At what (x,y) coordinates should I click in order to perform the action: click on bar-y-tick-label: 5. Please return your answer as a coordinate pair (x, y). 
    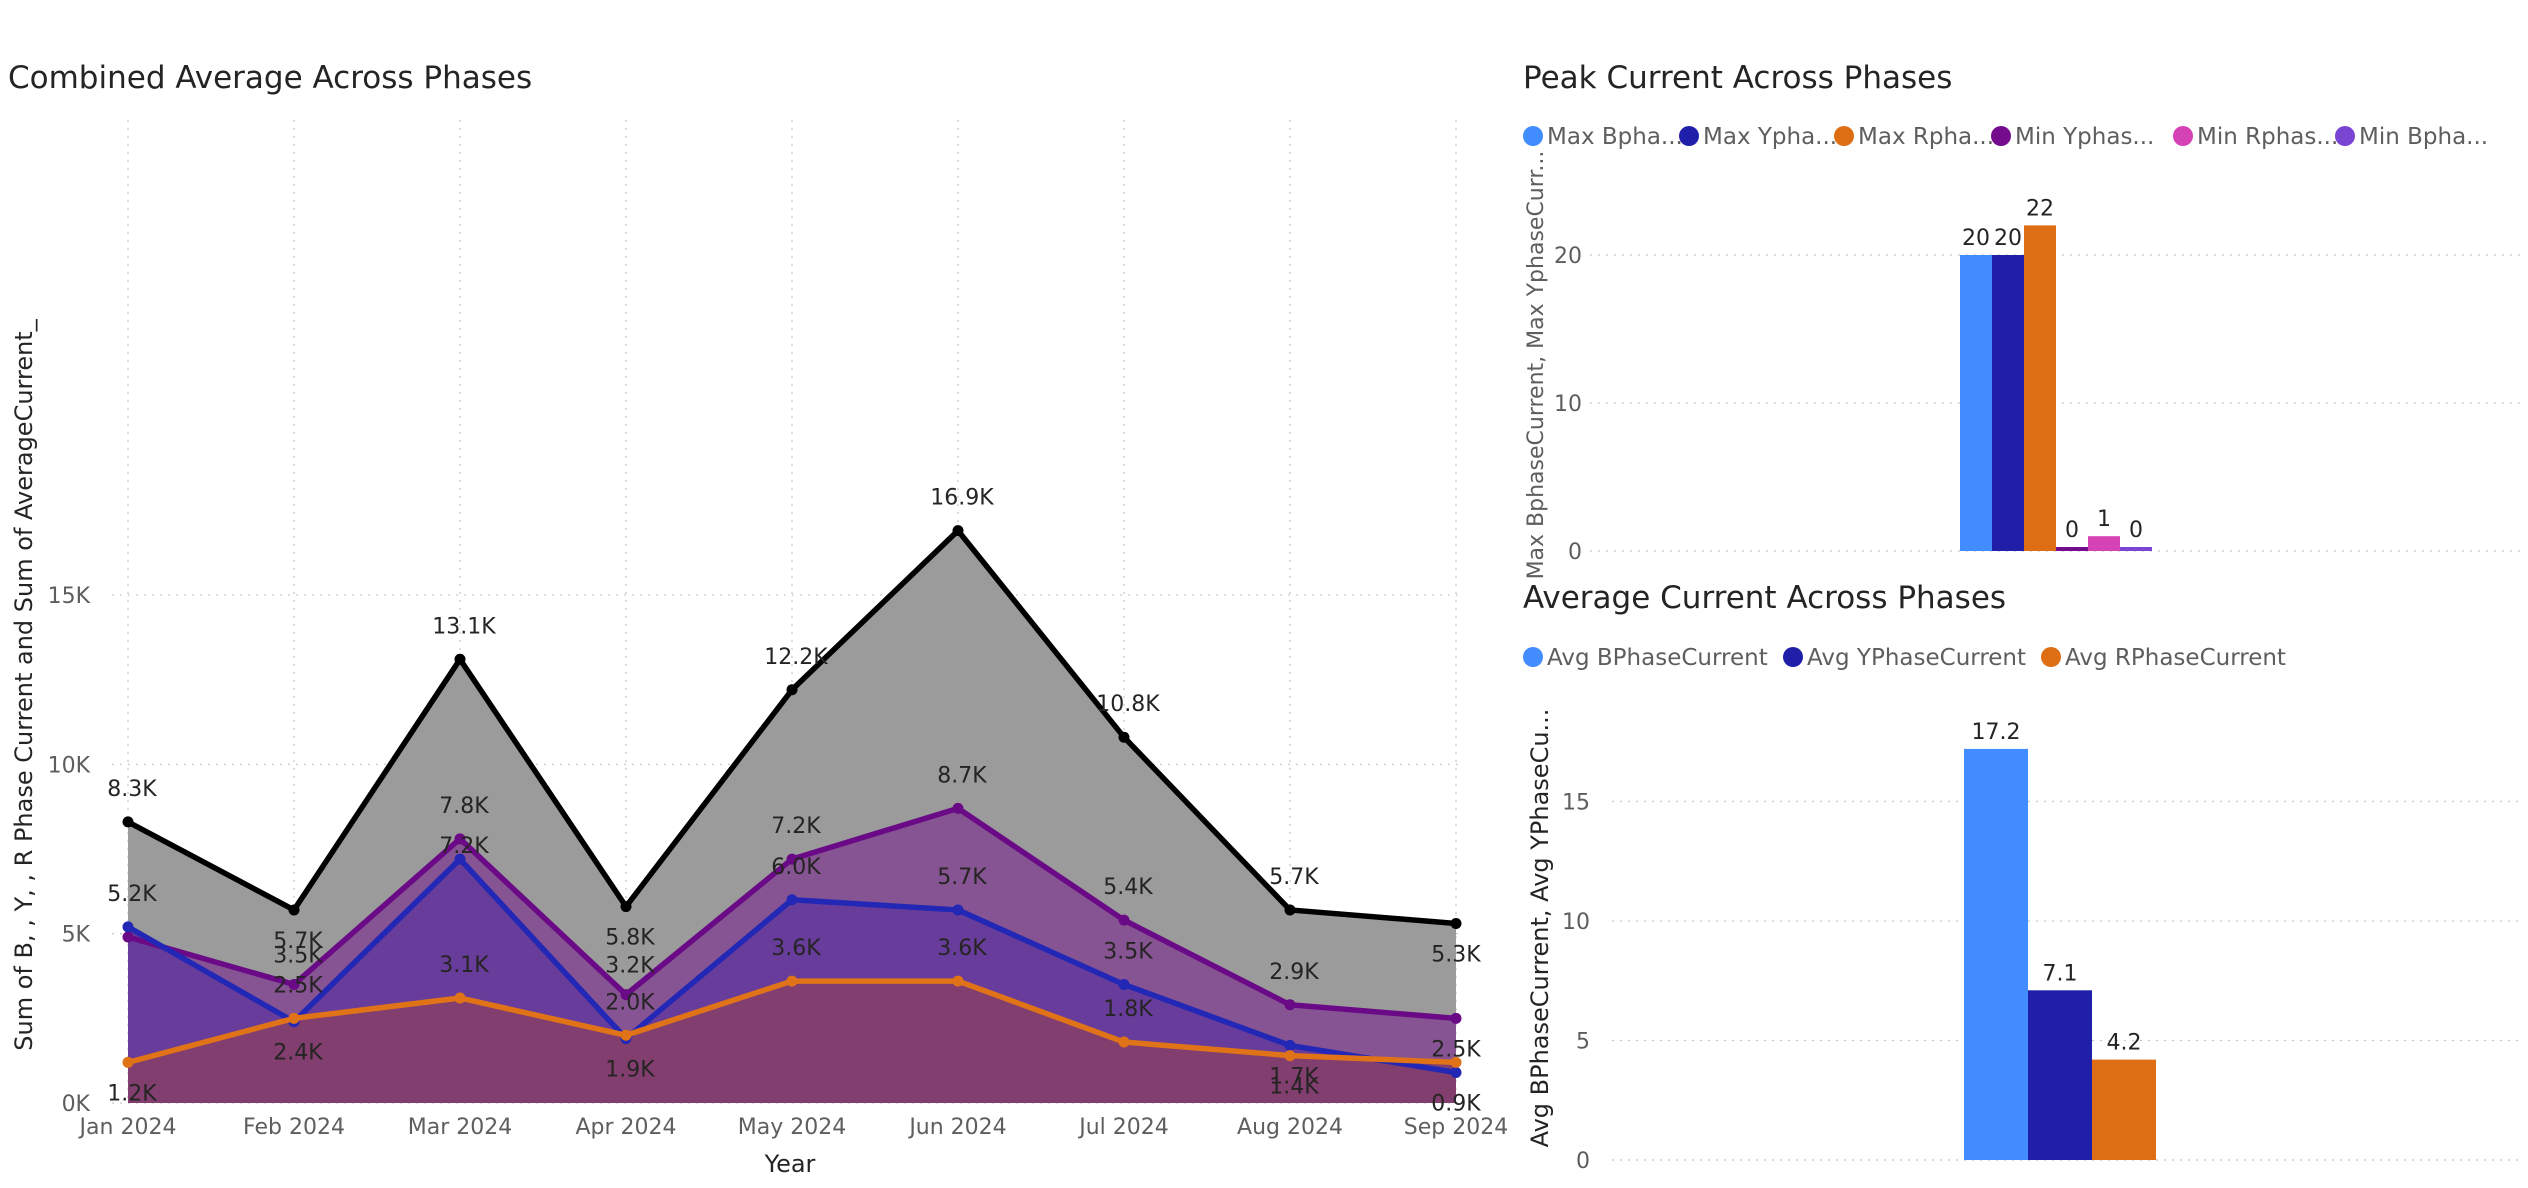
    Looking at the image, I should click on (1583, 1042).